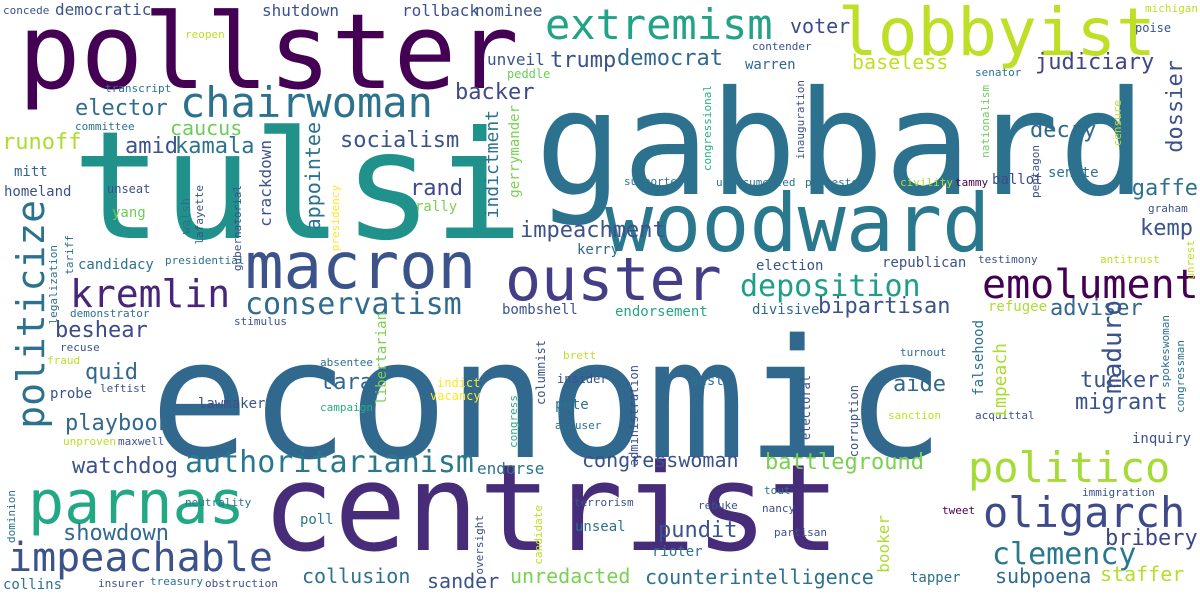 Image resolution: width=1200 pixels, height=600 pixels. I want to click on word-ouster: ouster, so click(613, 280).